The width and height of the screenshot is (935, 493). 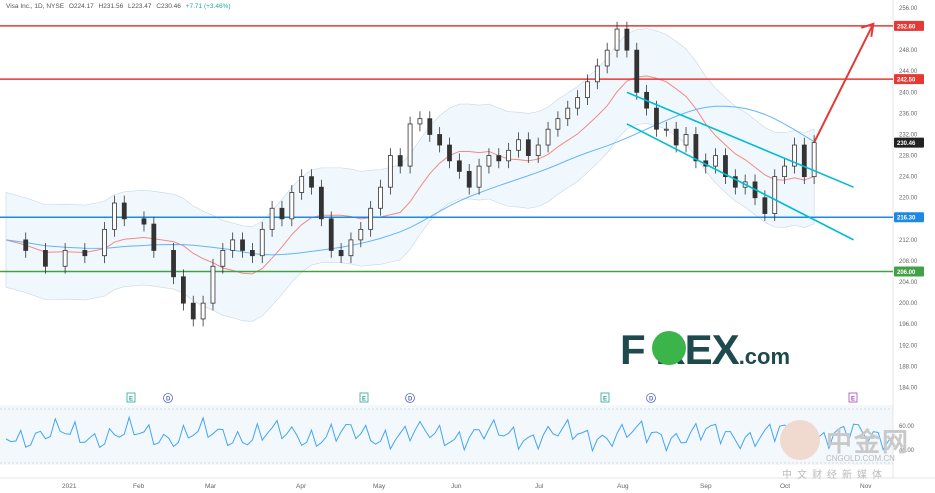 I want to click on time-tick-label: Oct, so click(x=785, y=486).